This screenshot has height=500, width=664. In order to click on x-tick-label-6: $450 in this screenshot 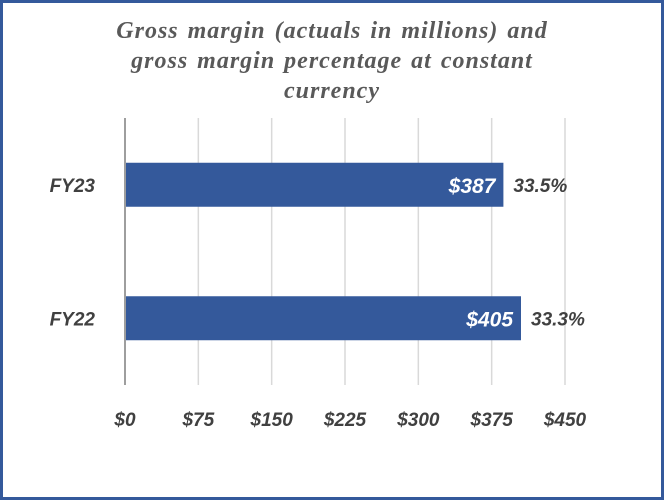, I will do `click(565, 420)`.